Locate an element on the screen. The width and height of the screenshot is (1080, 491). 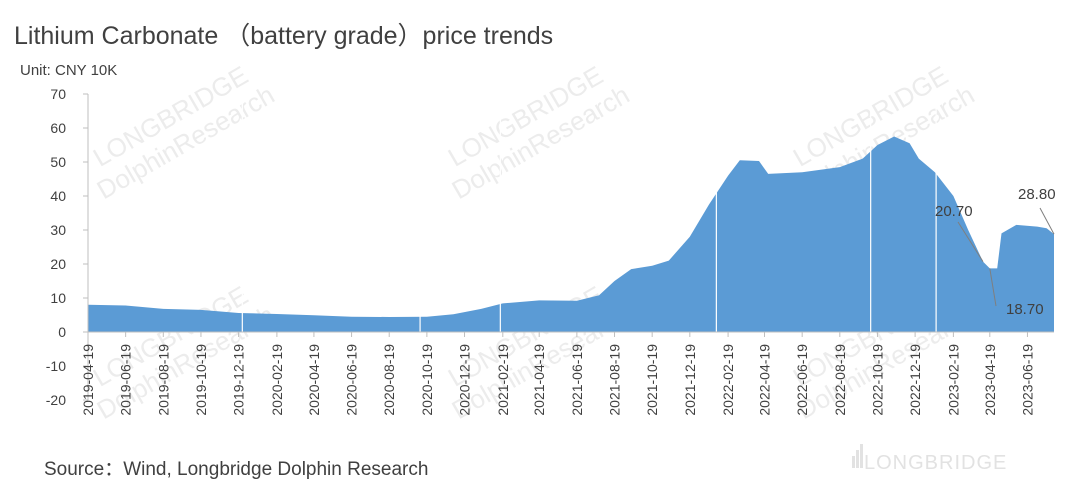
x-tick-label: 2019-12-19 is located at coordinates (239, 380).